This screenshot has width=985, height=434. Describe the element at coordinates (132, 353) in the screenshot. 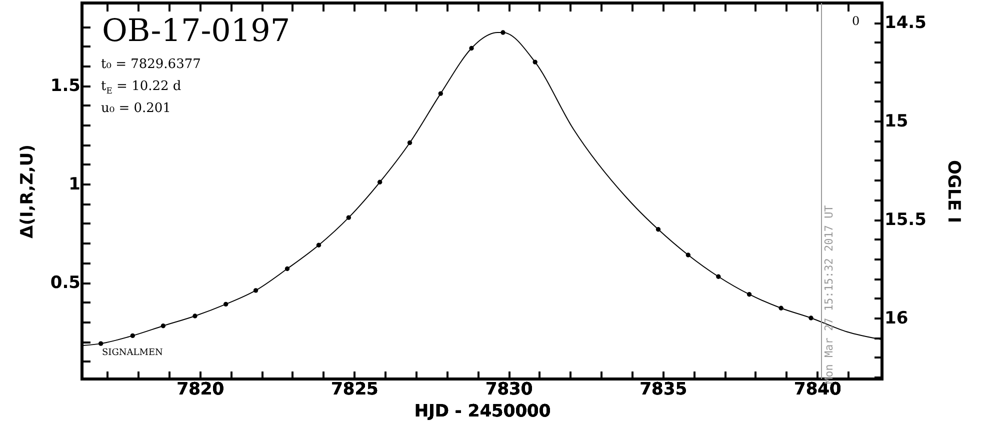

I see `annotation: SIGNALMEN` at that location.